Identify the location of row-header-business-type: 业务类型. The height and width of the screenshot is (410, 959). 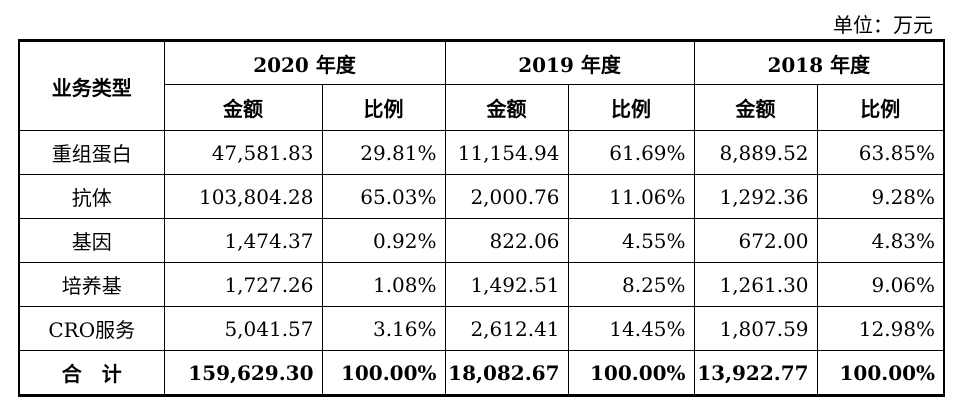
(91, 85).